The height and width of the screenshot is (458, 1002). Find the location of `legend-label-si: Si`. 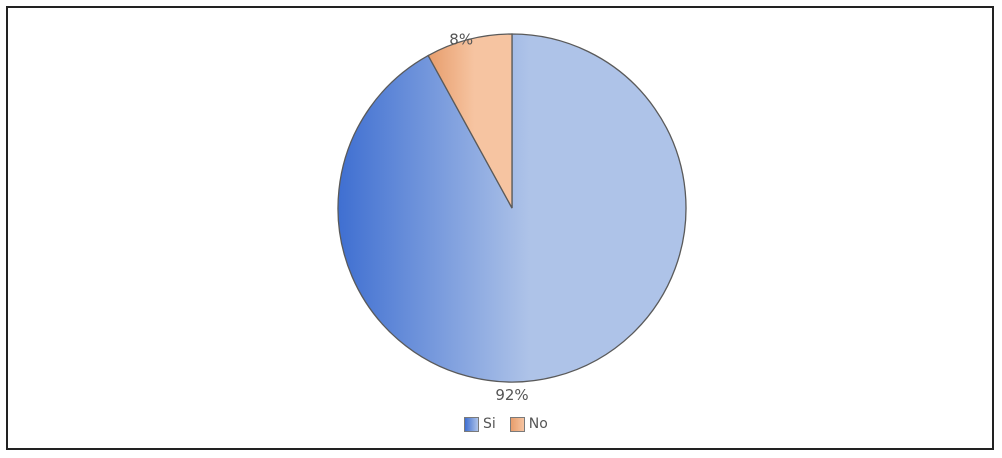

legend-label-si: Si is located at coordinates (489, 424).